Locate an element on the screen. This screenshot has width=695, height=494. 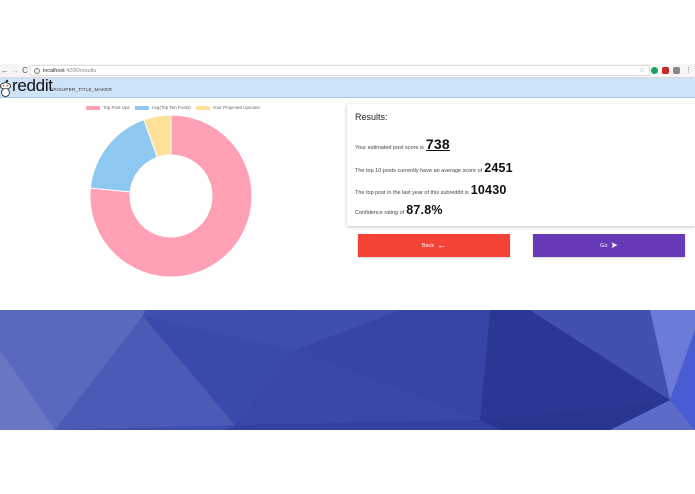
results-title: Results: is located at coordinates (371, 117).